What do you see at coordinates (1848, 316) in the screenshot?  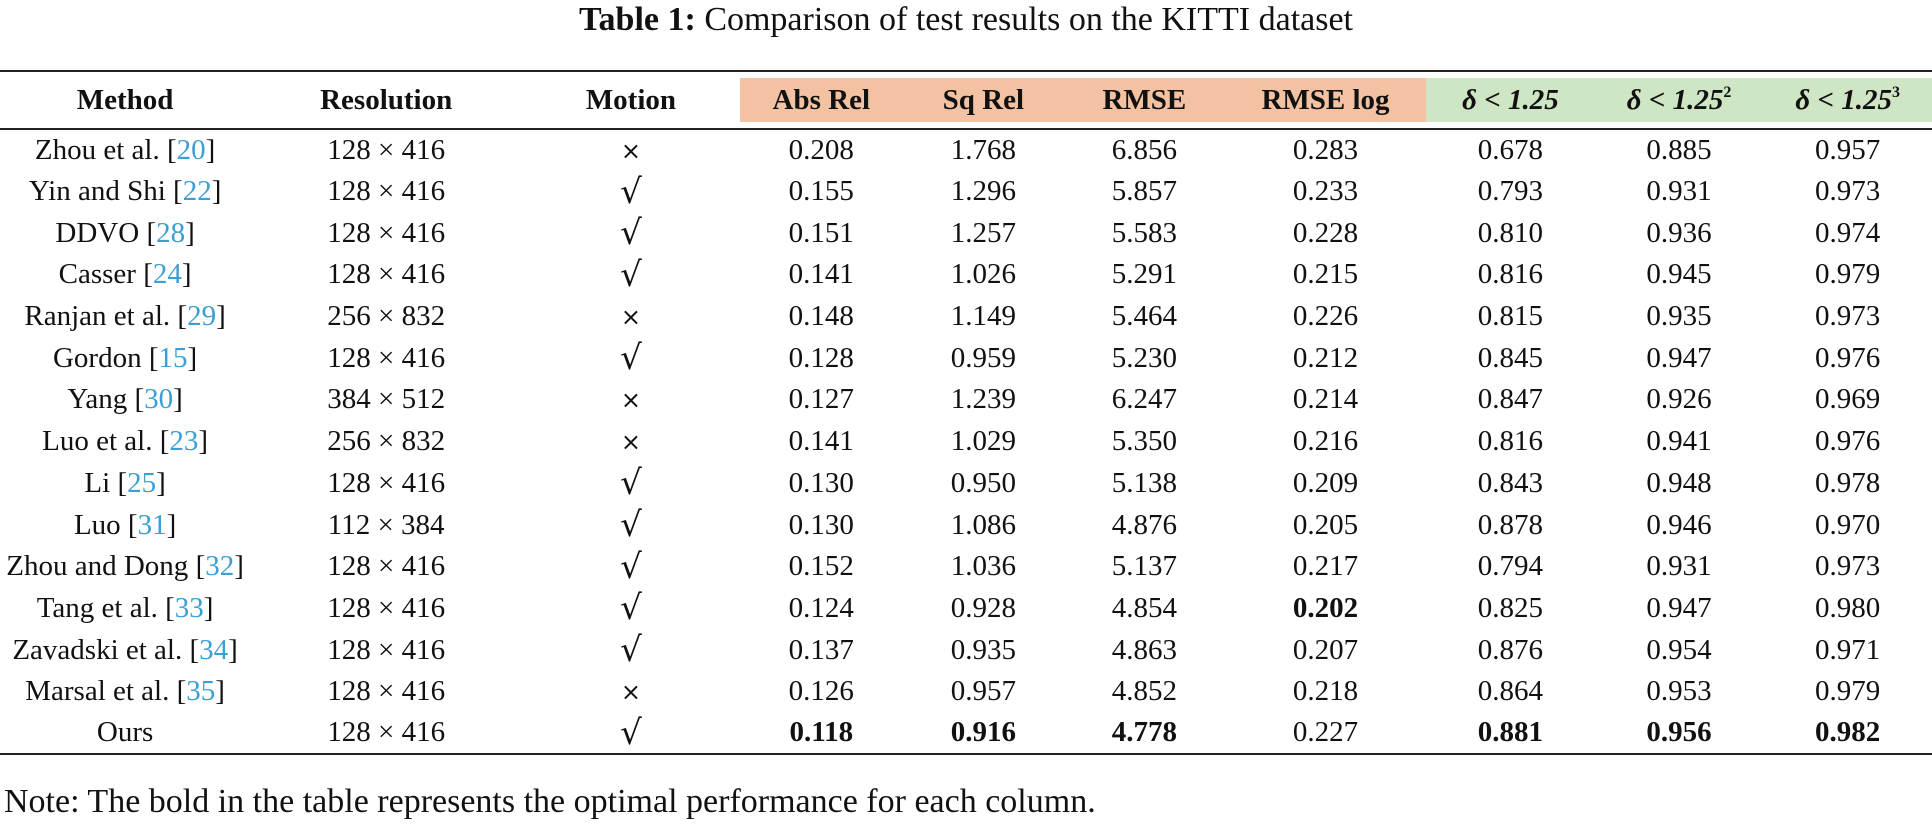 I see `cell-d3: 0.973` at bounding box center [1848, 316].